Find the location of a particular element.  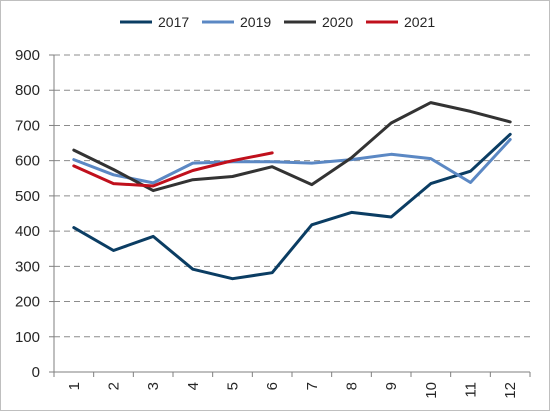

x-tick-label: 3 is located at coordinates (153, 386).